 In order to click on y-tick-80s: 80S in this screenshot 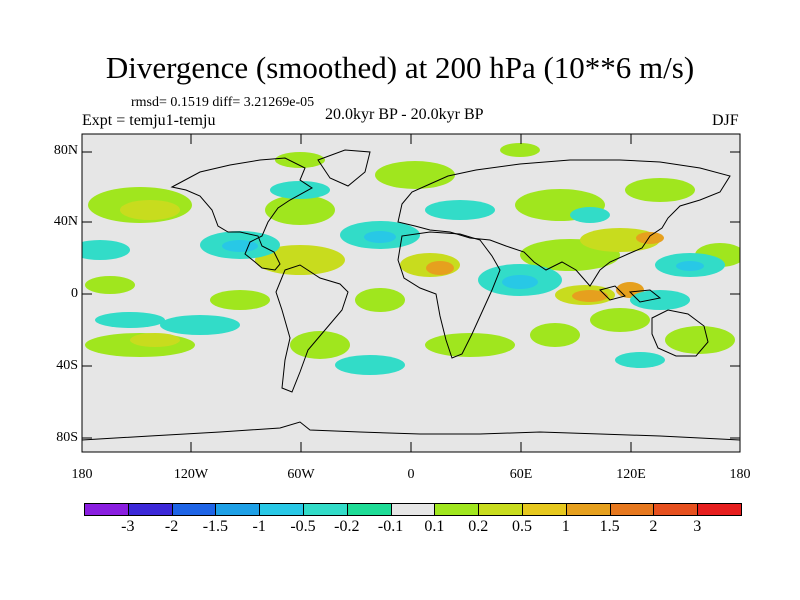, I will do `click(67, 437)`.